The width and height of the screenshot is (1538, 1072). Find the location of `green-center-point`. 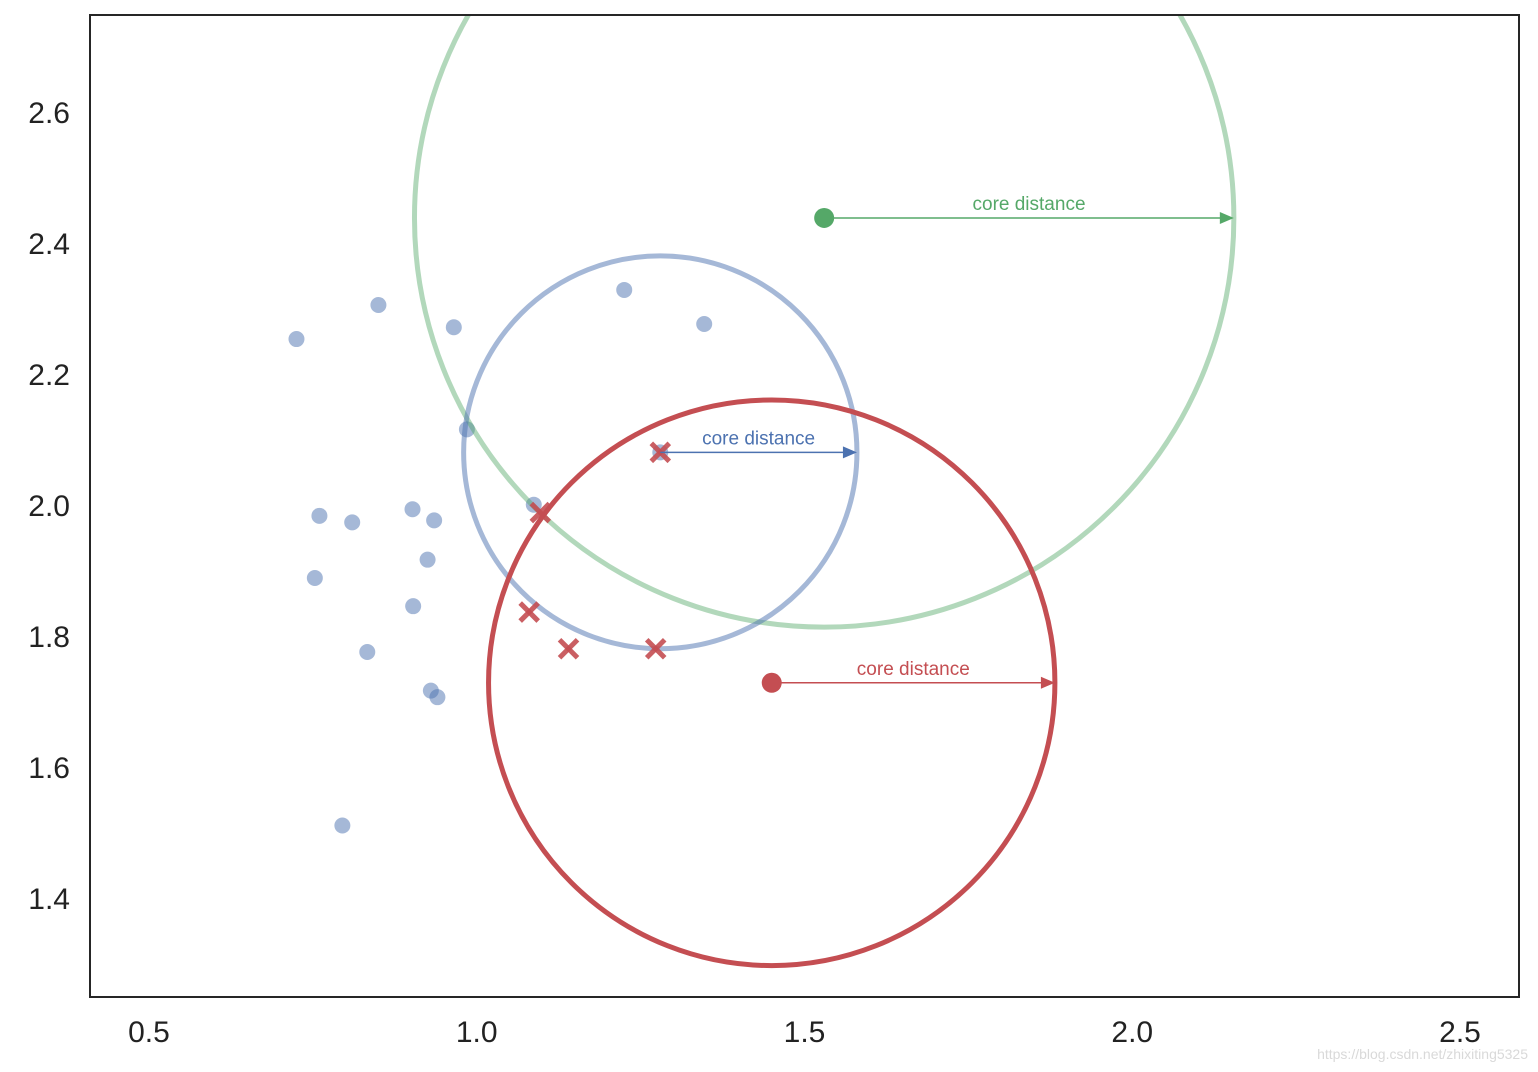

green-center-point is located at coordinates (824, 217).